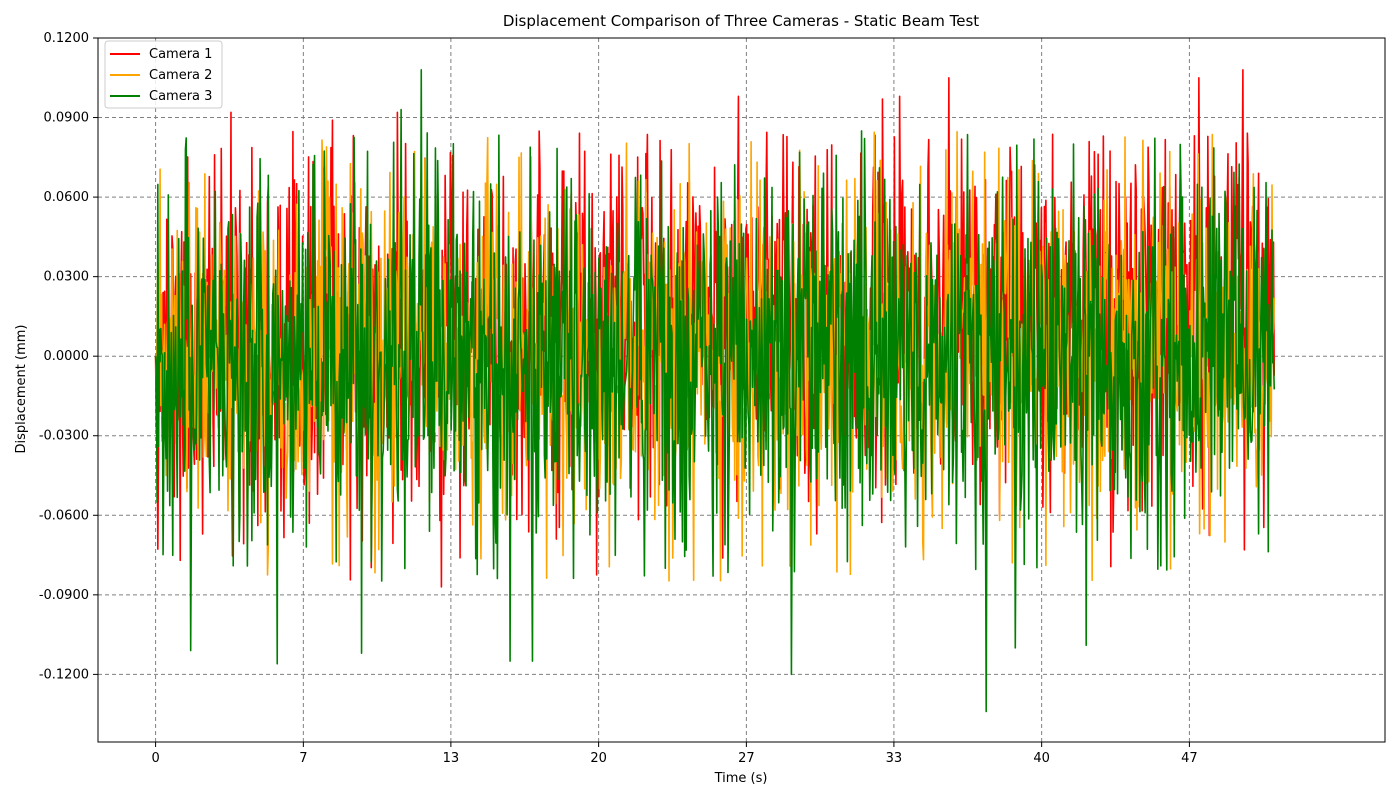 The width and height of the screenshot is (1400, 800). What do you see at coordinates (741, 778) in the screenshot?
I see `x-axis-title: Time (s)` at bounding box center [741, 778].